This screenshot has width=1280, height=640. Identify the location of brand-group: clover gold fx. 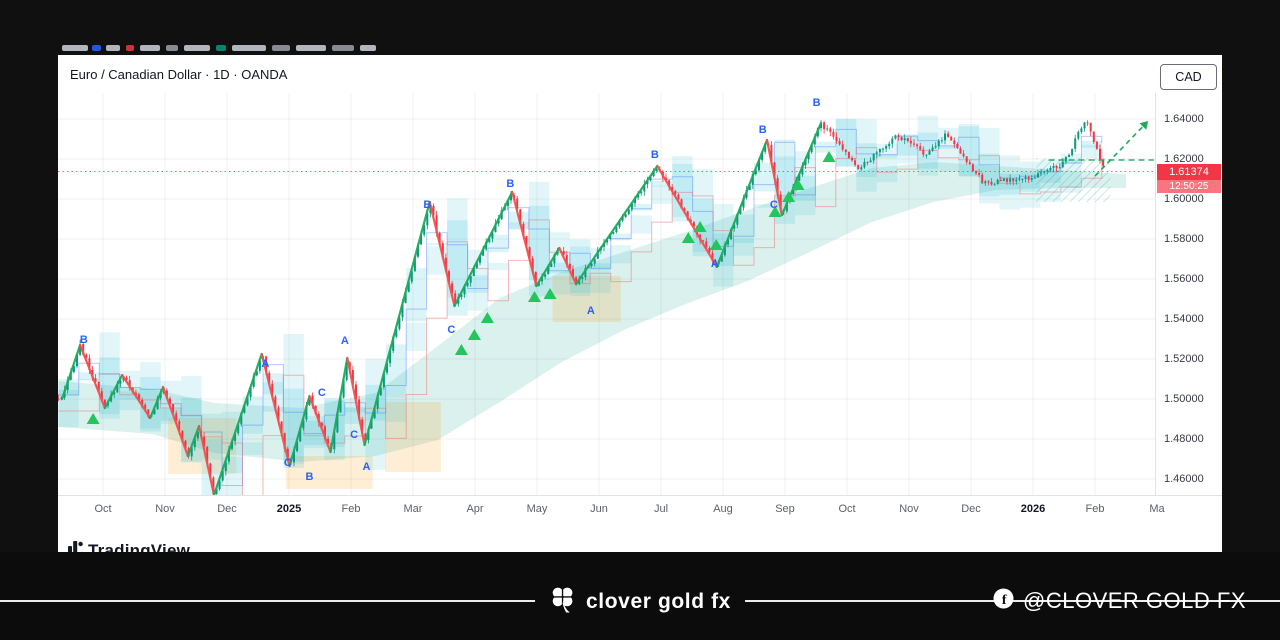
(640, 601).